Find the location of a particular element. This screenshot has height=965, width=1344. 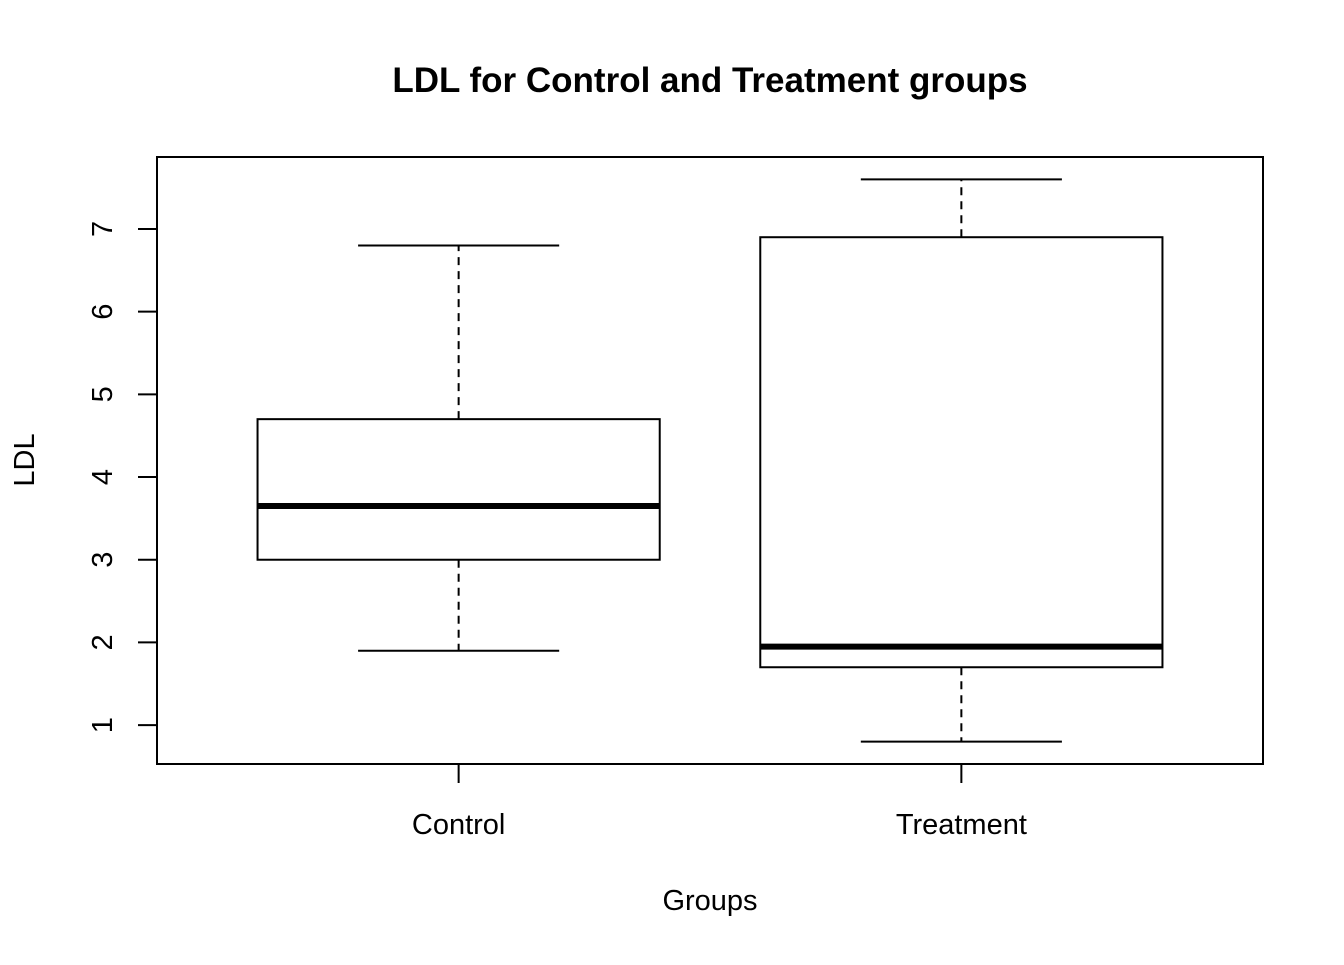

box-control is located at coordinates (458, 448).